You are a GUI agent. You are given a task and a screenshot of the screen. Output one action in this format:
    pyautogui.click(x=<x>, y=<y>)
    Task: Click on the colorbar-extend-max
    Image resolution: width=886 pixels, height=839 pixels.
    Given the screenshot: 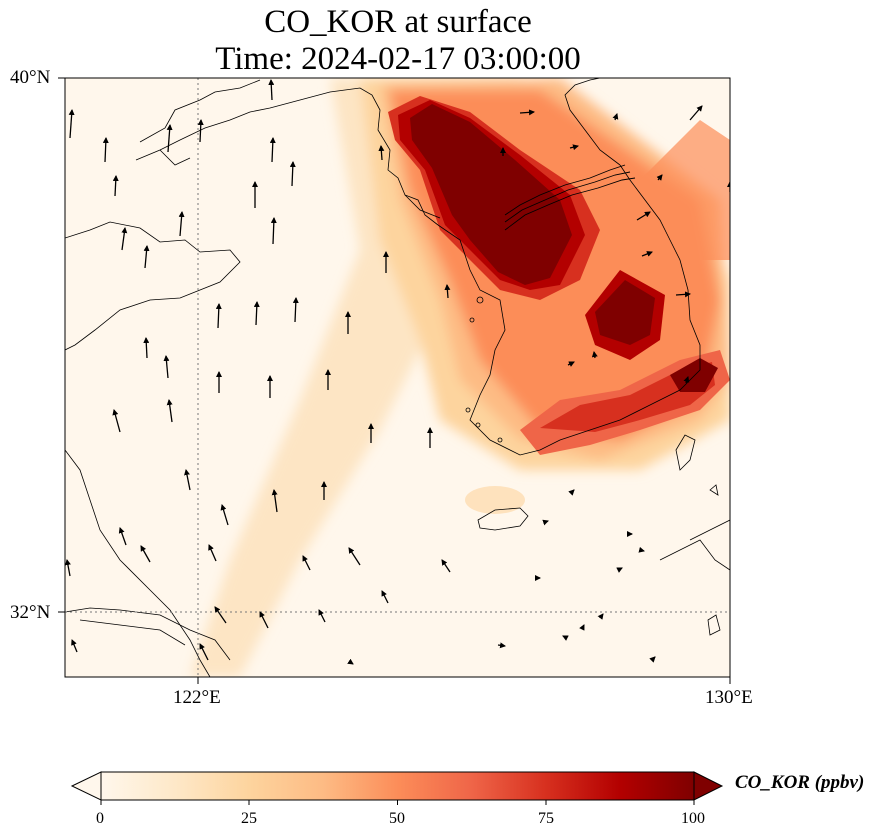 What is the action you would take?
    pyautogui.click(x=708, y=786)
    